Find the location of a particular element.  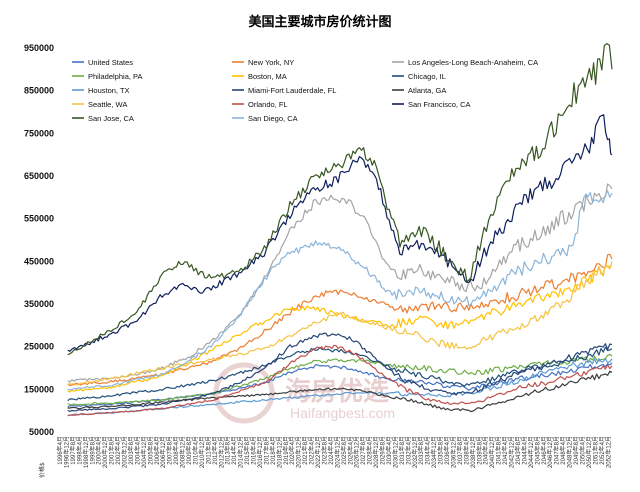

x-tick-label: 2006年12月 is located at coordinates (163, 452).